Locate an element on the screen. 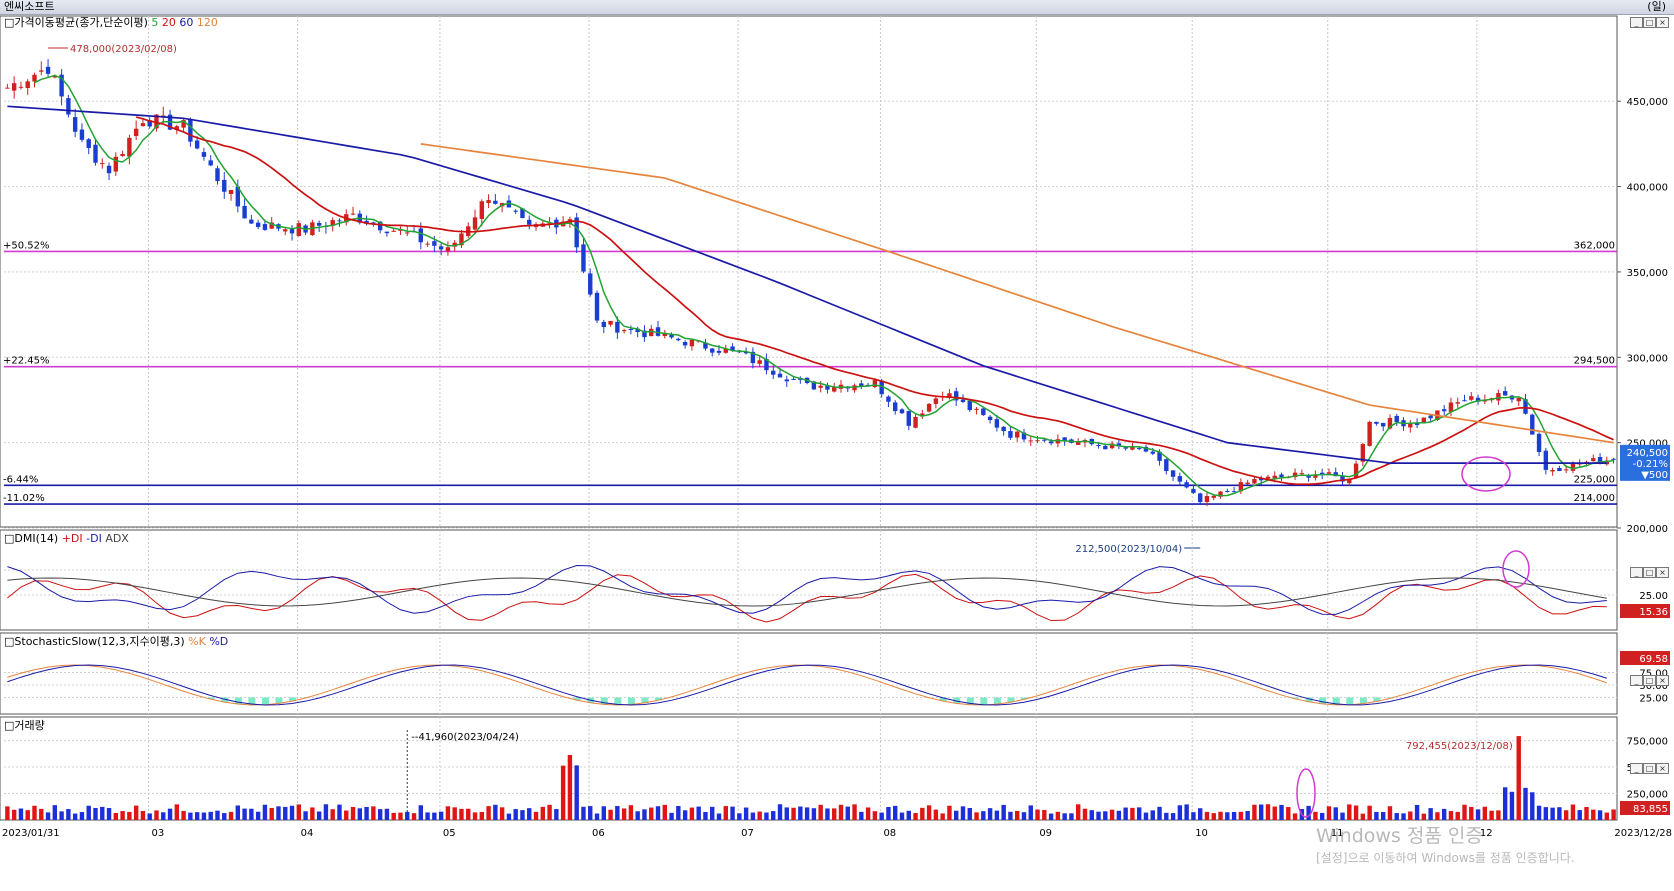 Image resolution: width=1674 pixels, height=891 pixels. volume-high-annotation: 792,455(2023/12/08) is located at coordinates (1459, 746).